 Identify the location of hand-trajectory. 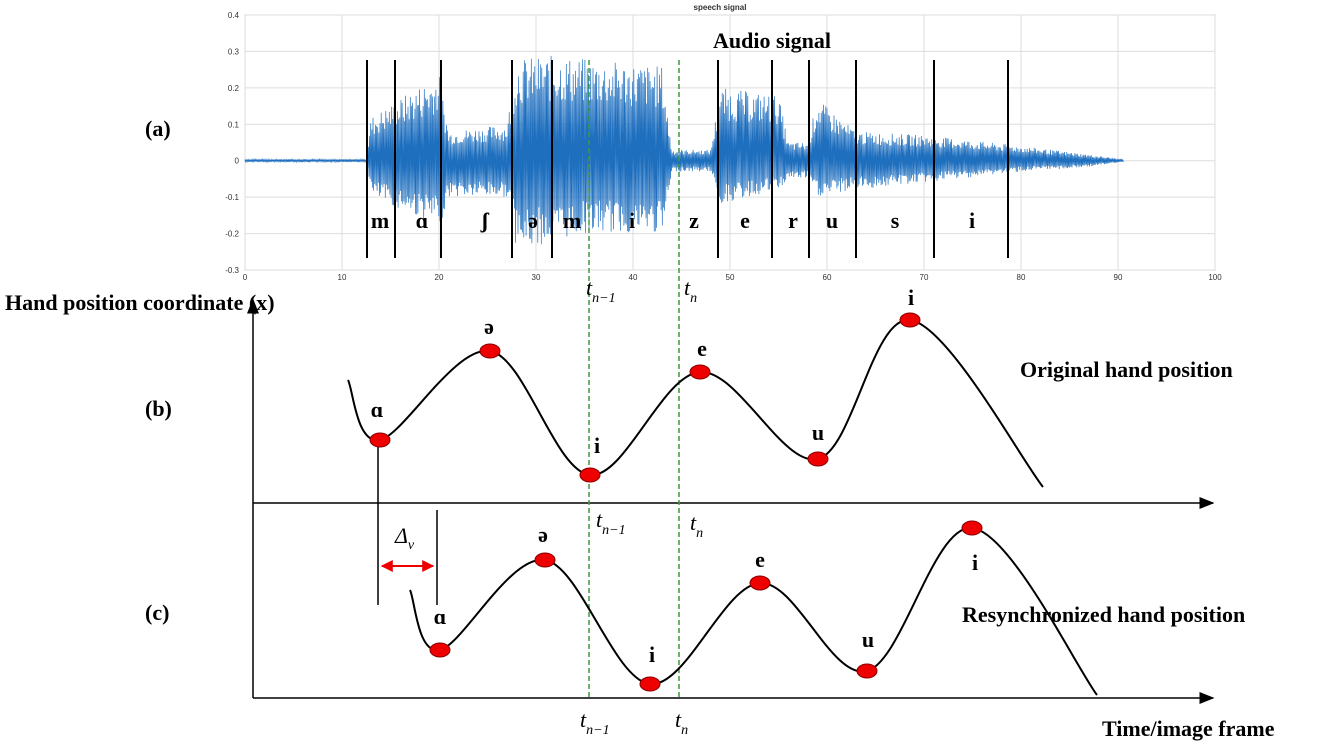
(695, 403).